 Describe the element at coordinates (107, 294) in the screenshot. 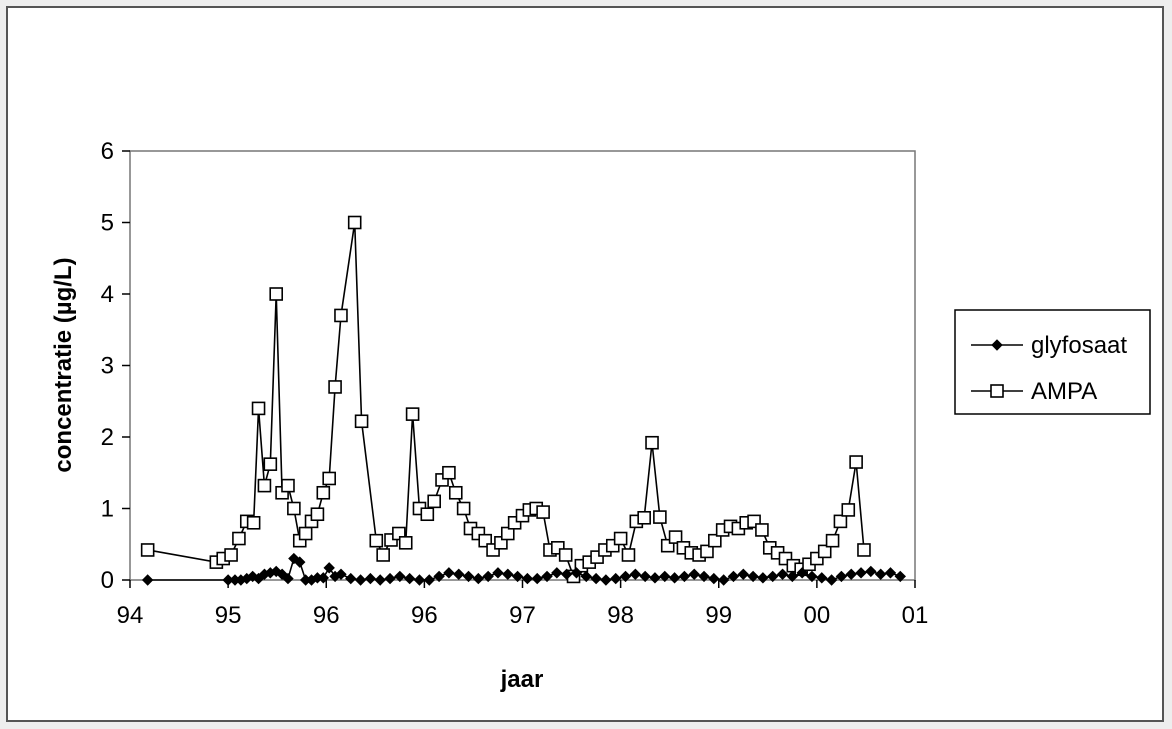

I see `y-tick-label: 4` at that location.